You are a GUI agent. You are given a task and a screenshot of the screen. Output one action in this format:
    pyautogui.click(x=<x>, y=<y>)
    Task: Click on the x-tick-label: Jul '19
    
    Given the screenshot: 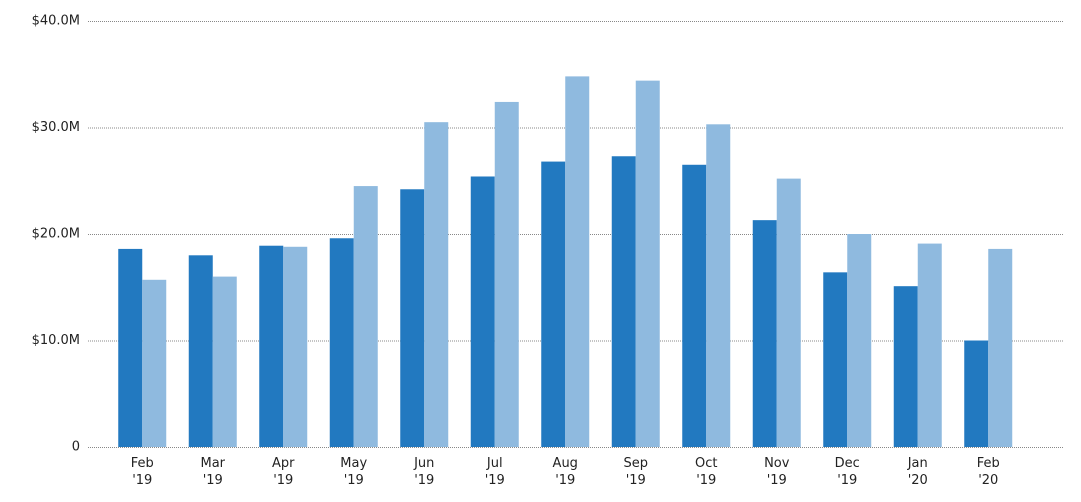 What is the action you would take?
    pyautogui.click(x=494, y=472)
    